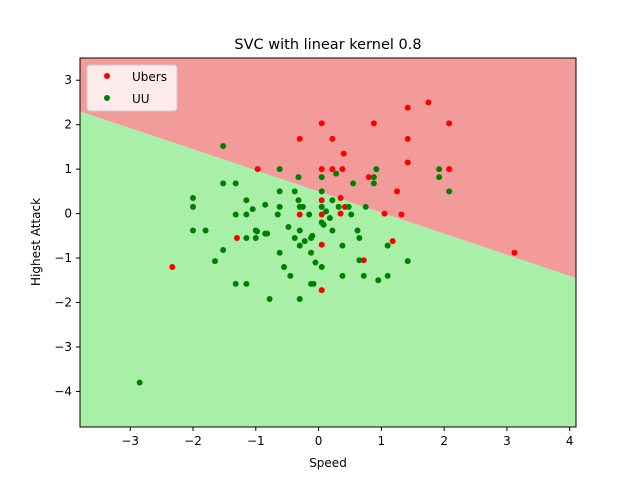 This screenshot has width=640, height=484. Describe the element at coordinates (63, 391) in the screenshot. I see `y-tick-label: −4` at that location.